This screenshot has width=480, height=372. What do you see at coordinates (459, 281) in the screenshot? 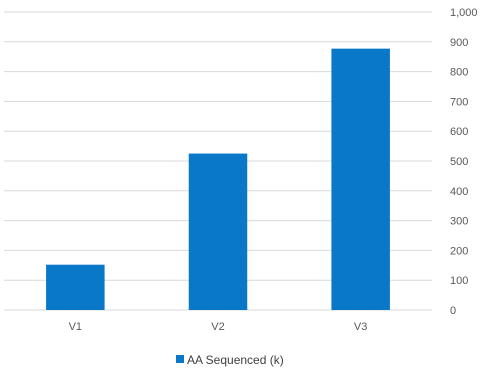
I see `y-tick-label: 100` at bounding box center [459, 281].